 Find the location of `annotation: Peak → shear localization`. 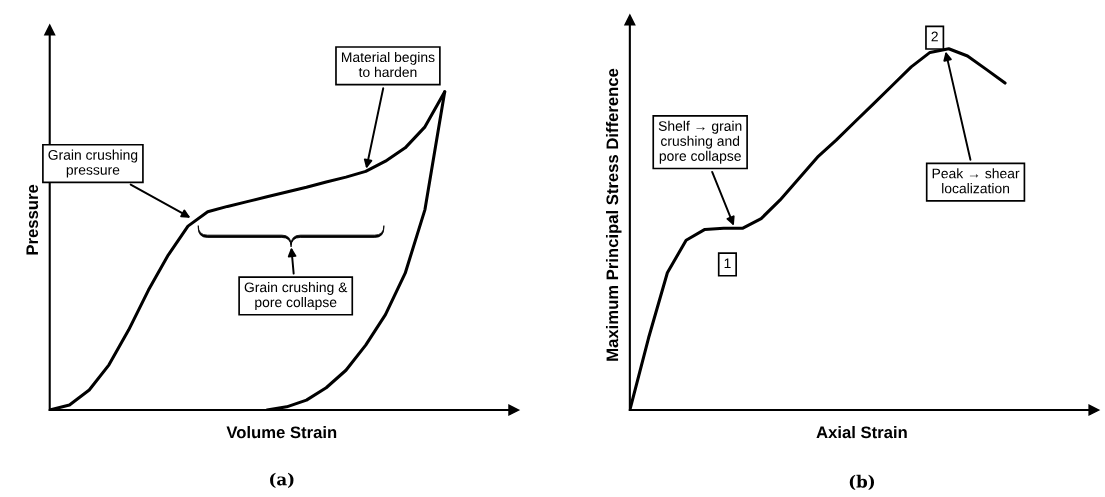

annotation: Peak → shear localization is located at coordinates (976, 181).